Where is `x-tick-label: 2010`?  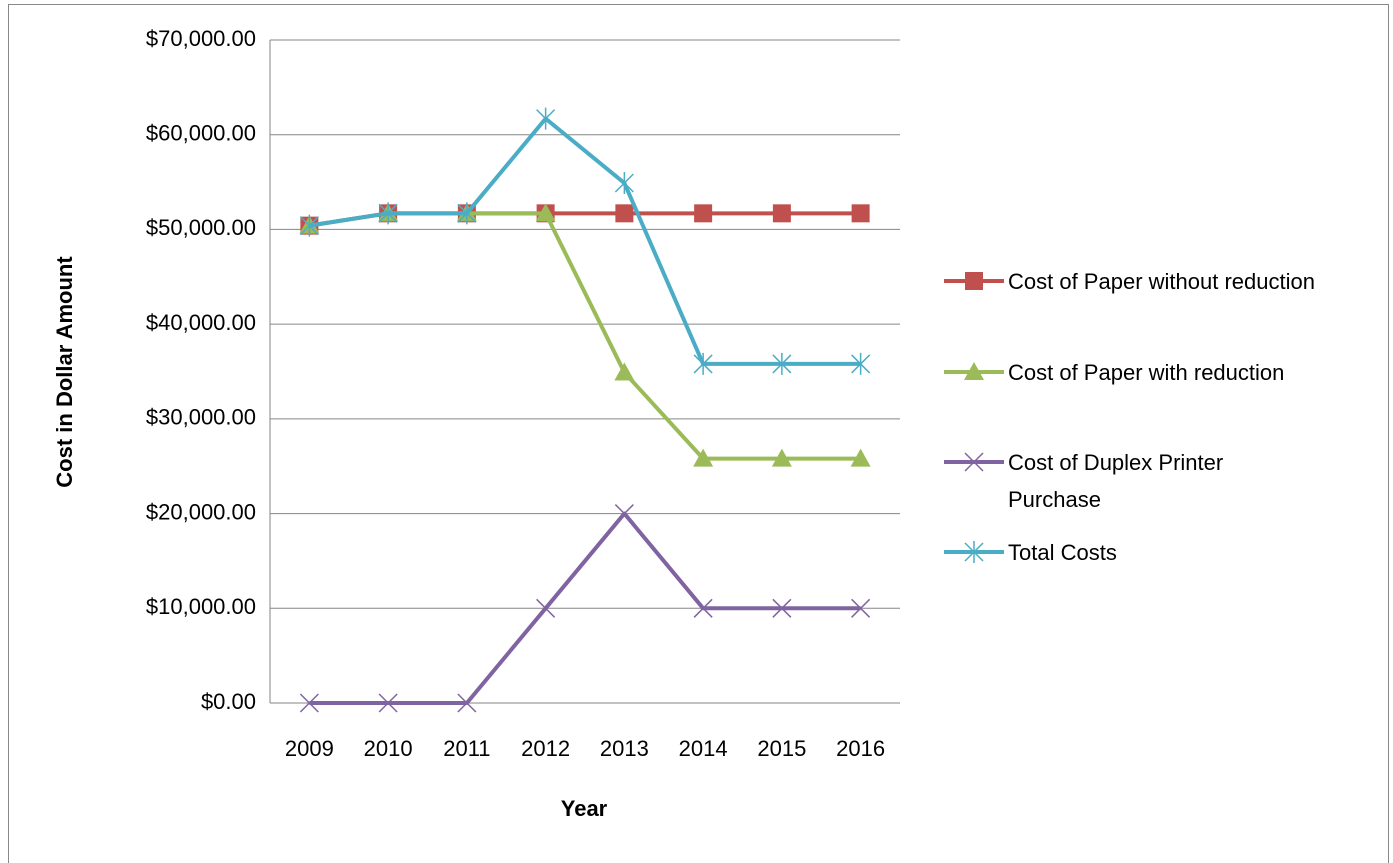 x-tick-label: 2010 is located at coordinates (388, 748).